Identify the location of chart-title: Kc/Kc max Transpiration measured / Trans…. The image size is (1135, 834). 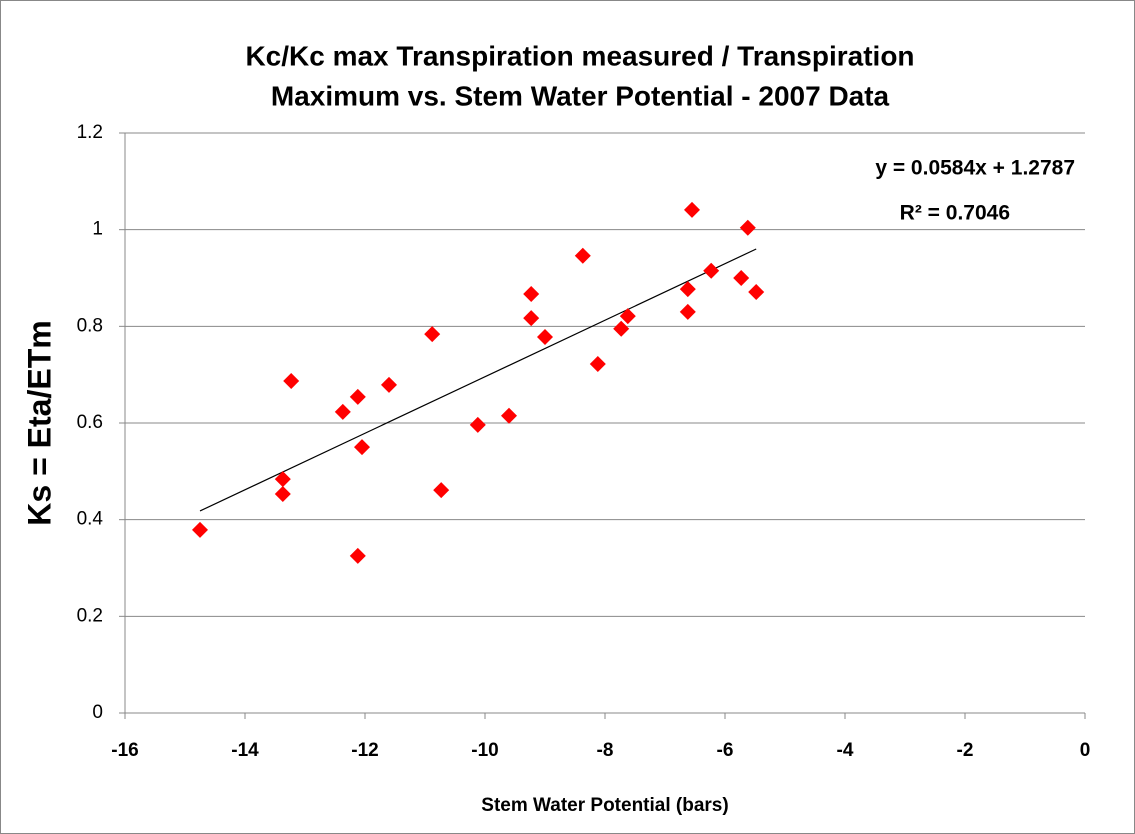
(579, 55).